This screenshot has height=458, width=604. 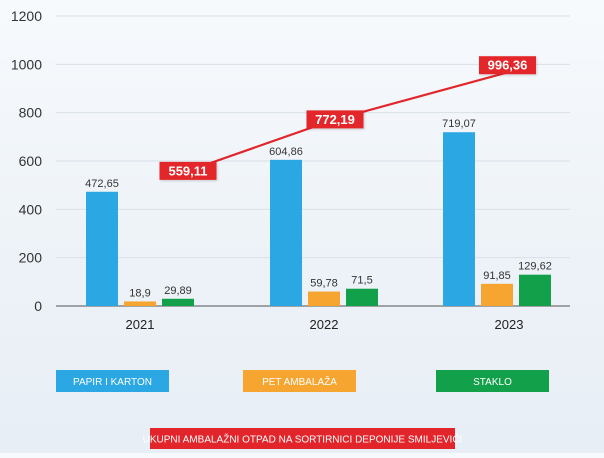 I want to click on total-label-text: 772,19, so click(x=335, y=119).